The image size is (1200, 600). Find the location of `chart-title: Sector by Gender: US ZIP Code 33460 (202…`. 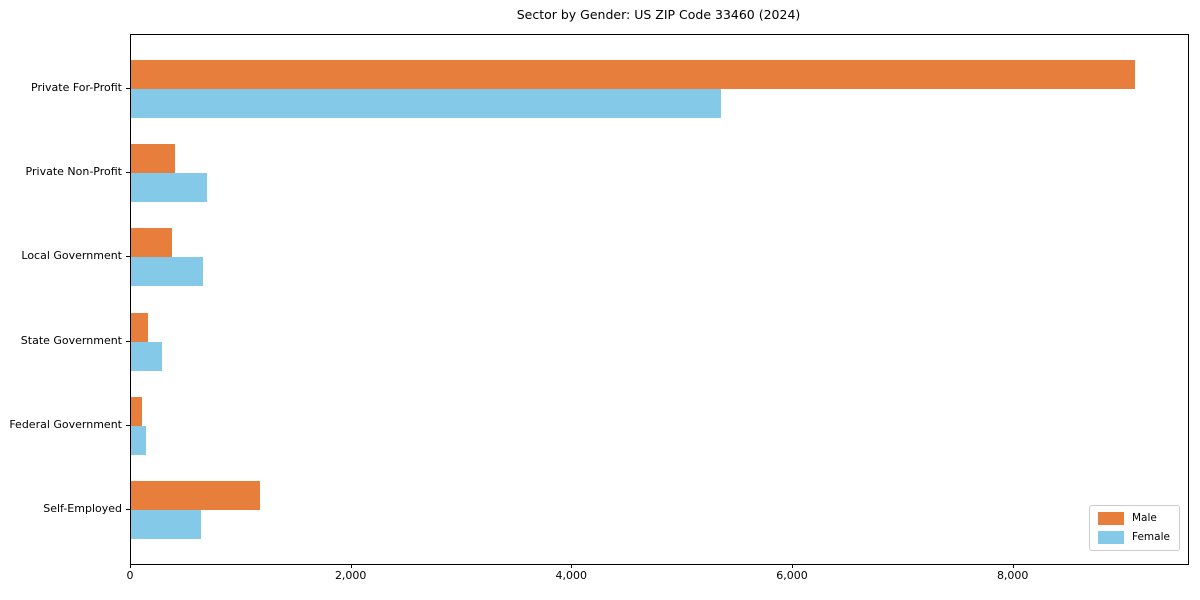

chart-title: Sector by Gender: US ZIP Code 33460 (202… is located at coordinates (658, 14).